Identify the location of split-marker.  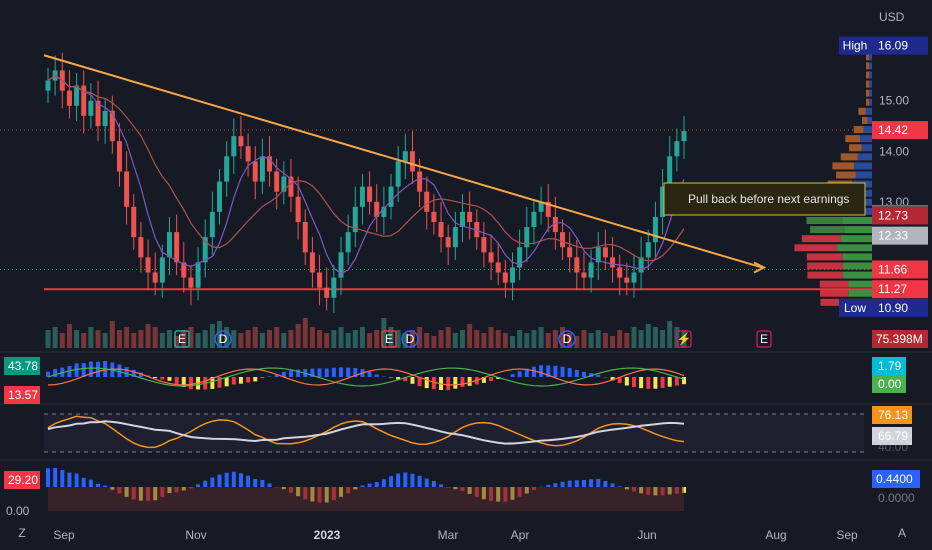
(684, 339).